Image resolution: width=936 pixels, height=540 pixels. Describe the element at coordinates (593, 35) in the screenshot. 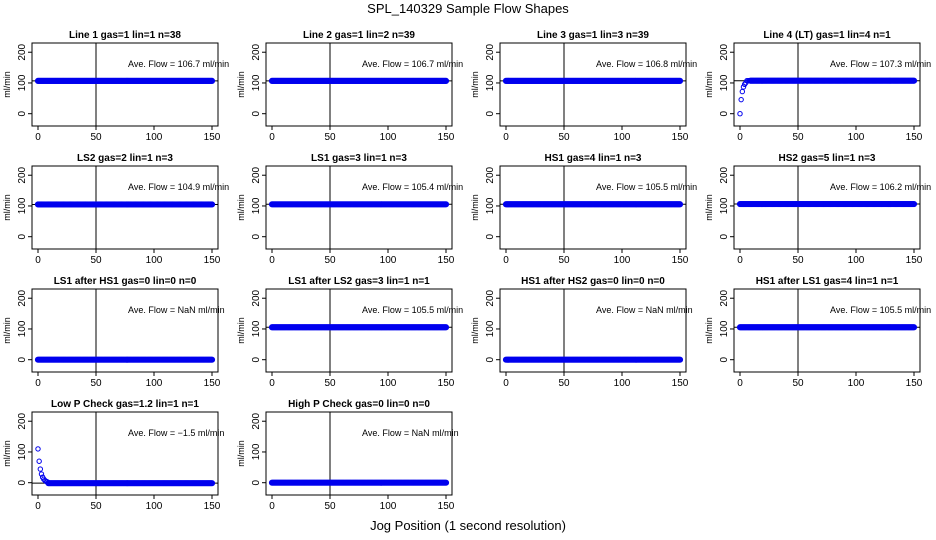

I see `panel-title: Line 3 gas=1 lin=3 n=39` at that location.